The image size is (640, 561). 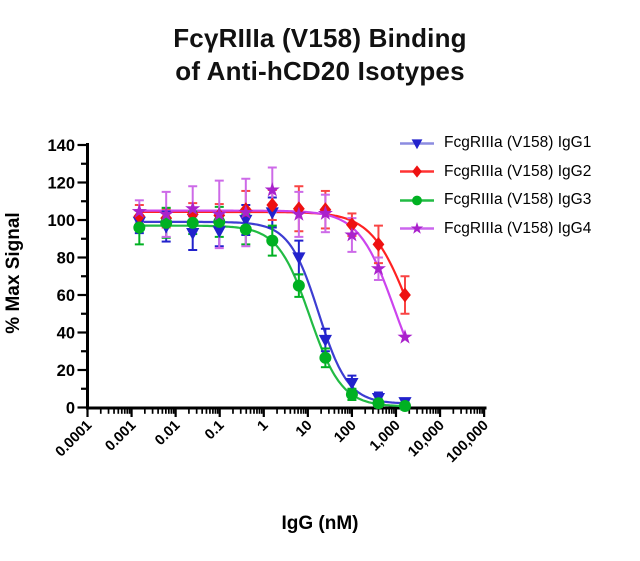 I want to click on x-tick-label: 0.0001, so click(x=74, y=439).